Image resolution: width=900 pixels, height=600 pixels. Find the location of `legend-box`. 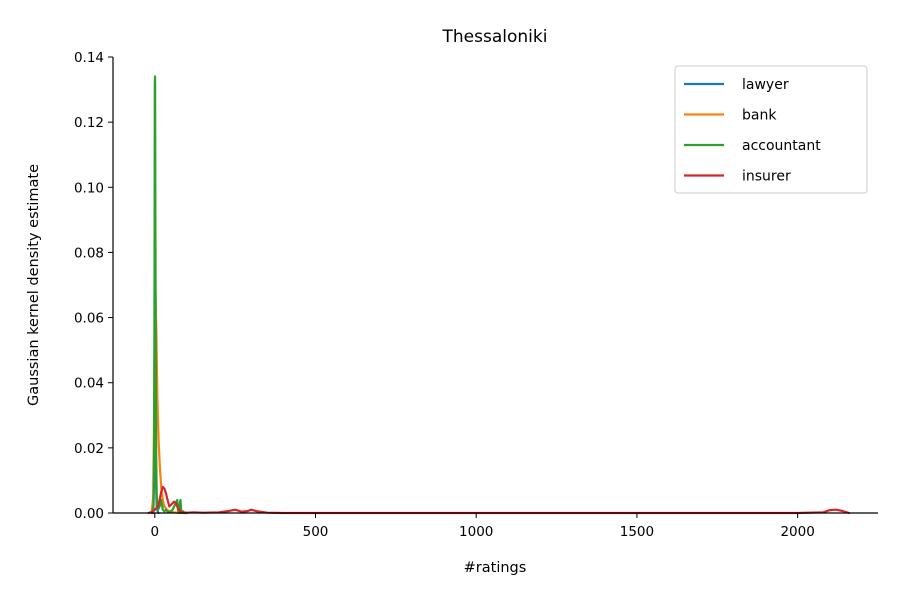

legend-box is located at coordinates (771, 129).